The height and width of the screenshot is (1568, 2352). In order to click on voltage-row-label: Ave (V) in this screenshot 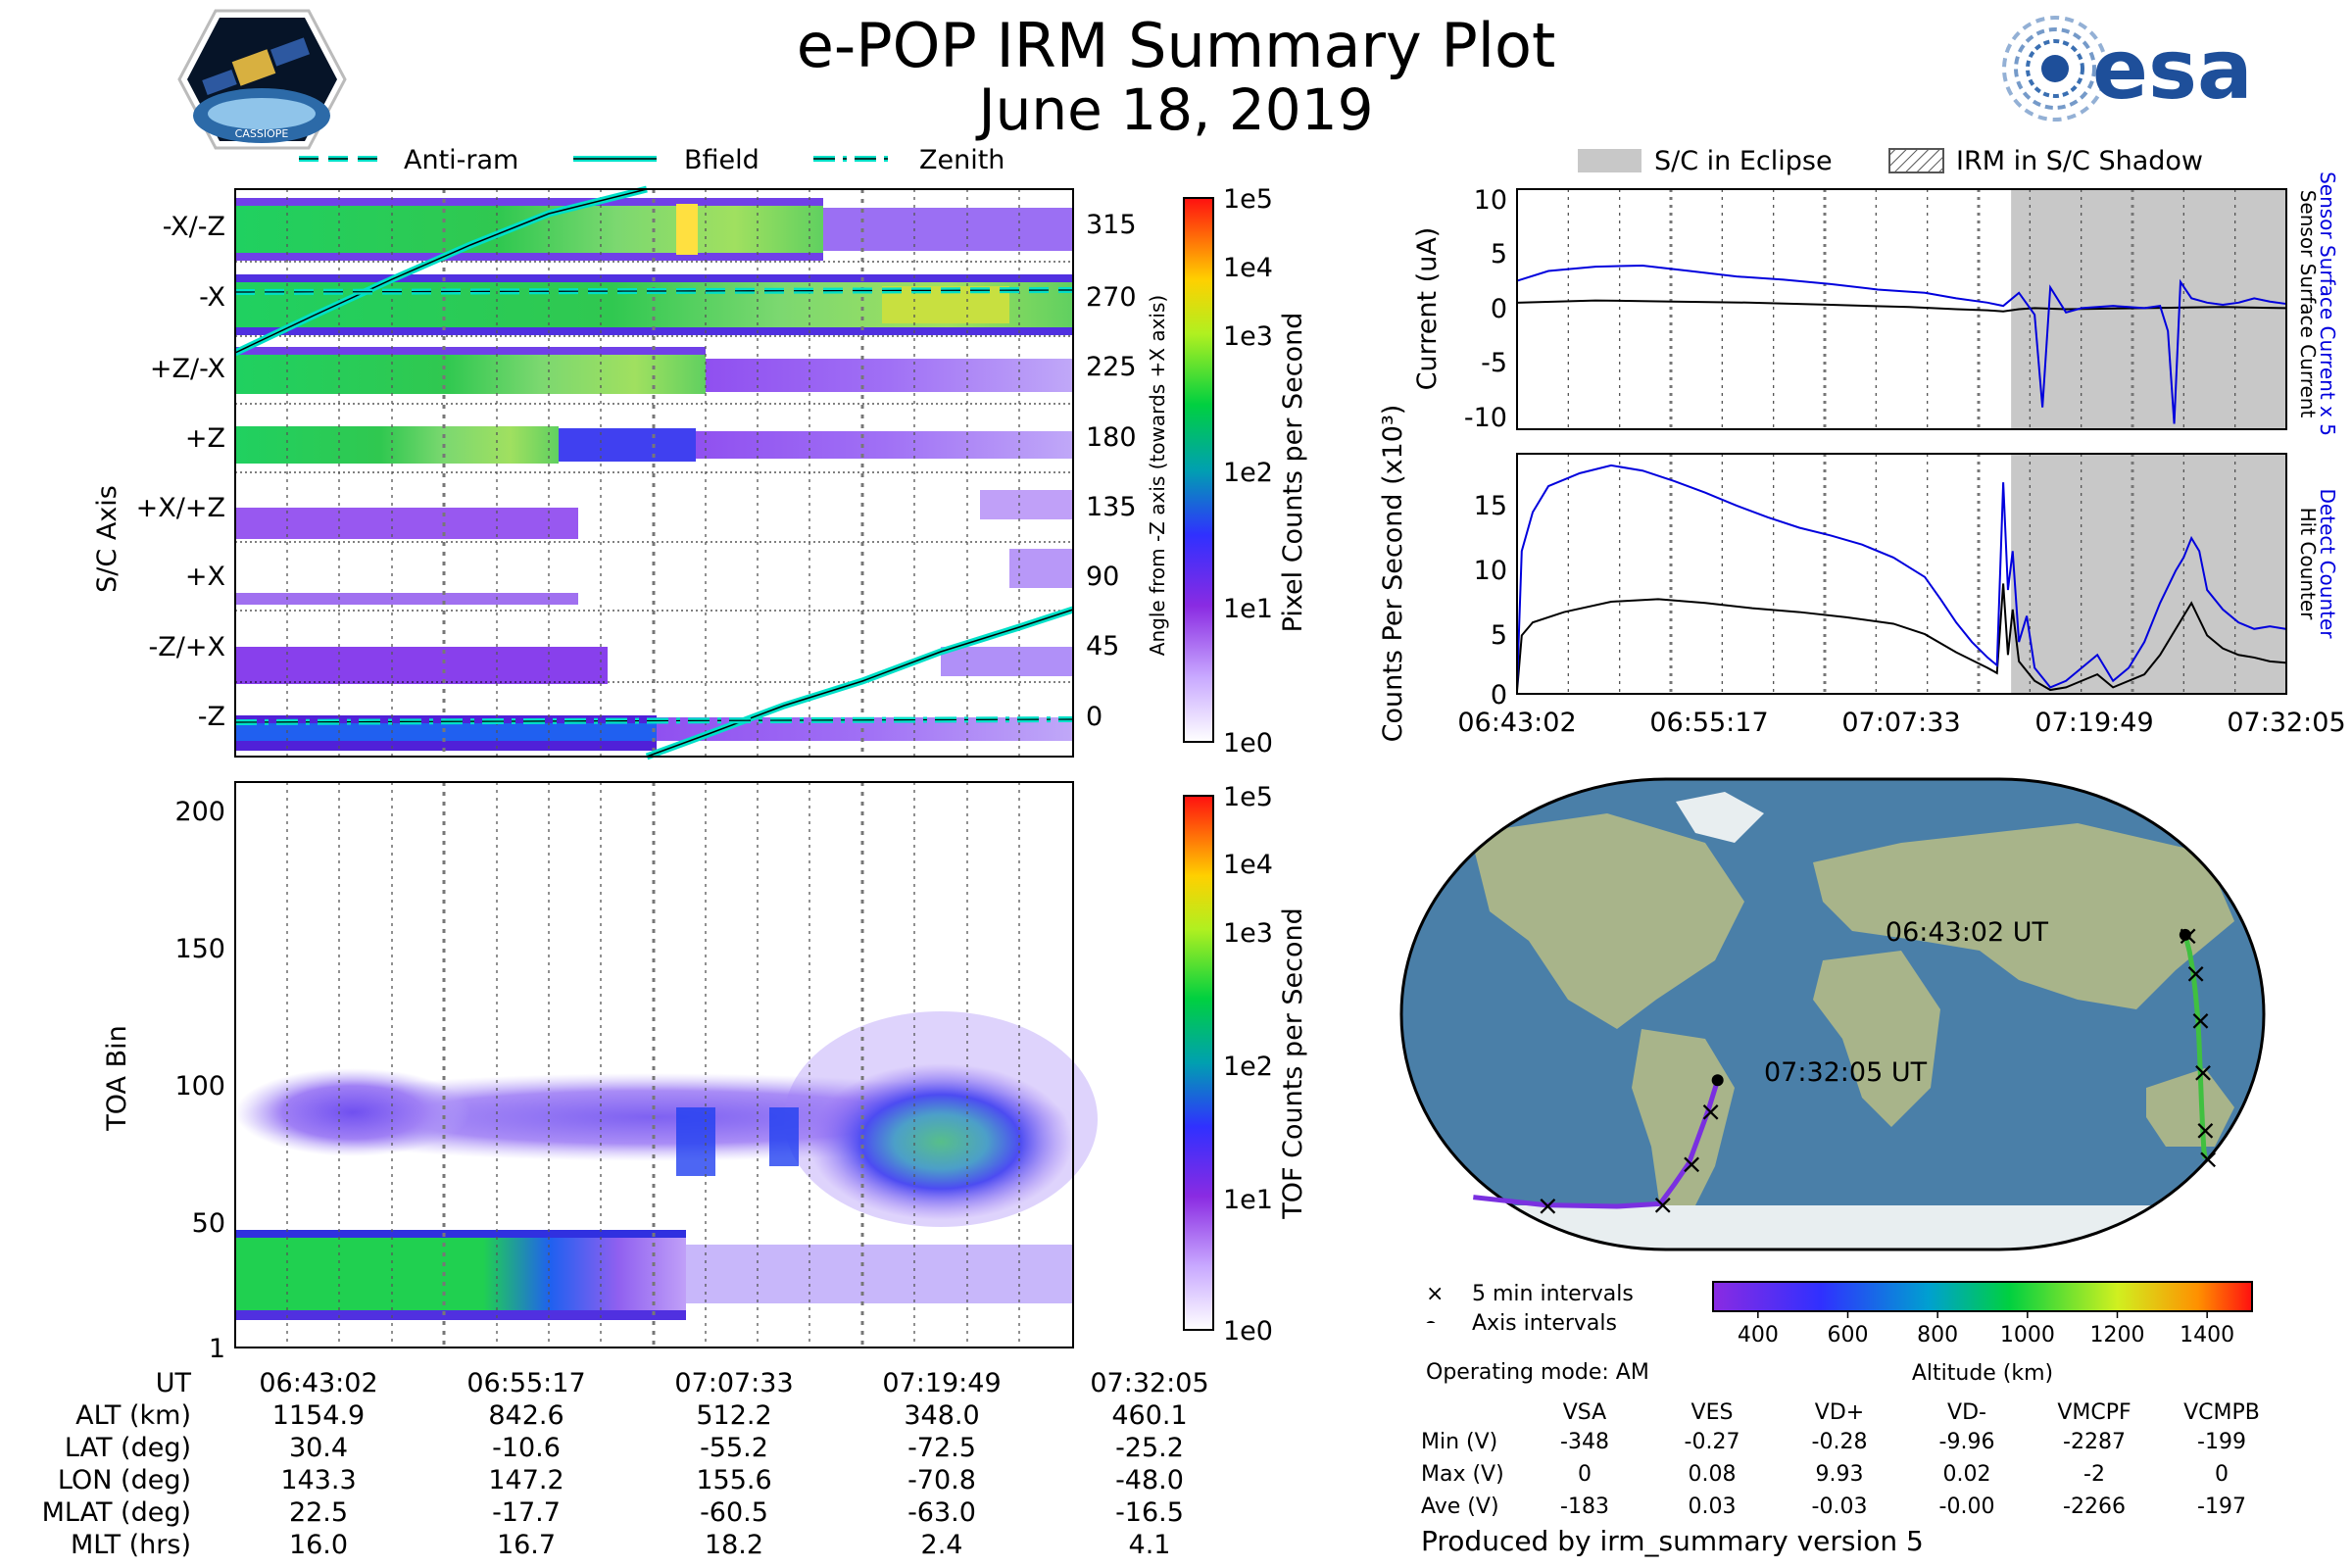, I will do `click(1460, 1506)`.